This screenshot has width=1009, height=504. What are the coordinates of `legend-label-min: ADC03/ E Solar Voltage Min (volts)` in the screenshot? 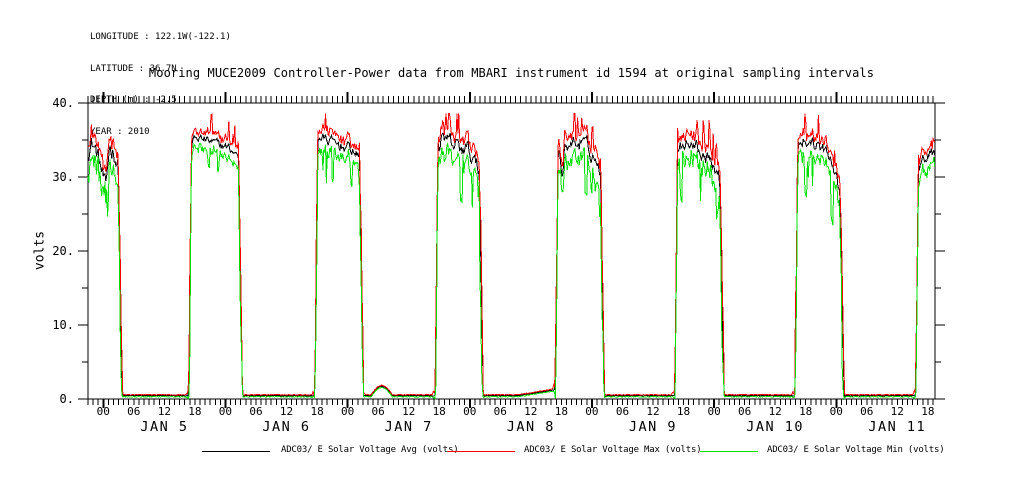 It's located at (856, 450).